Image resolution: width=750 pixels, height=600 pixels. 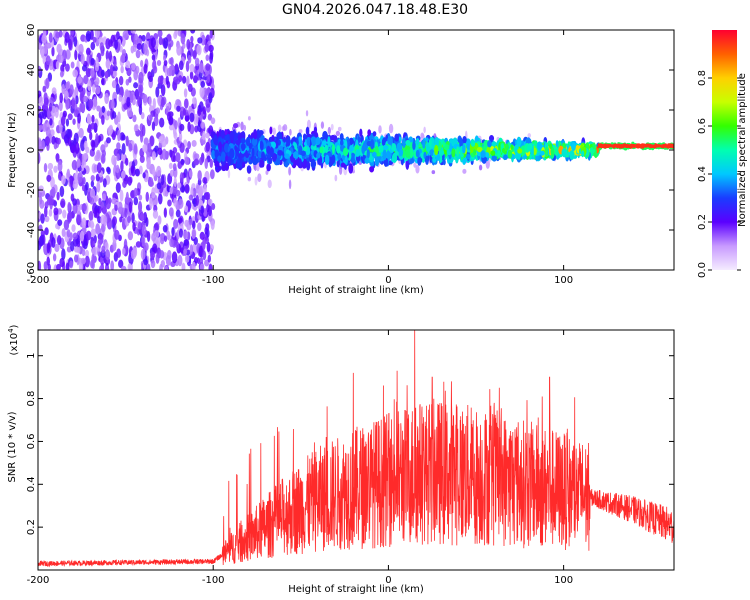 What do you see at coordinates (563, 280) in the screenshot?
I see `x-tick-label: 100` at bounding box center [563, 280].